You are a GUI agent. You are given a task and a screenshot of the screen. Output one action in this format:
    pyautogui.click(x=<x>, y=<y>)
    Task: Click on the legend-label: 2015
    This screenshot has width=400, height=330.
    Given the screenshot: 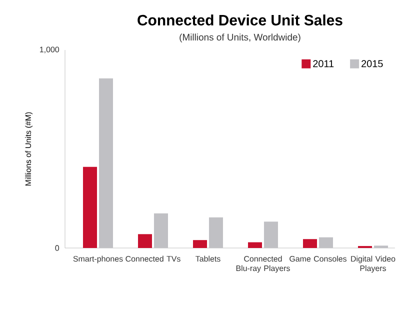 What is the action you would take?
    pyautogui.click(x=372, y=64)
    